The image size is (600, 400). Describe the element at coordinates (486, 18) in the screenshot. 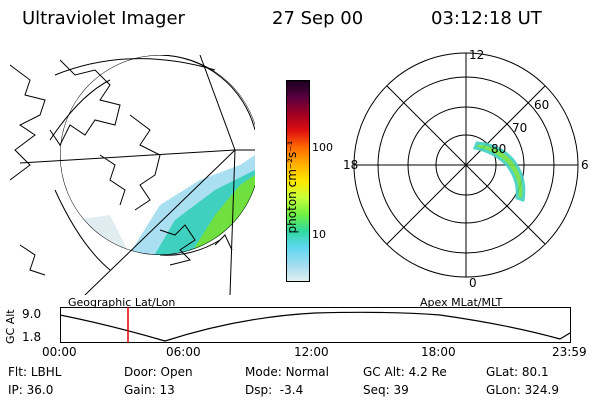

I see `image-time: 03:12:18 UT` at that location.